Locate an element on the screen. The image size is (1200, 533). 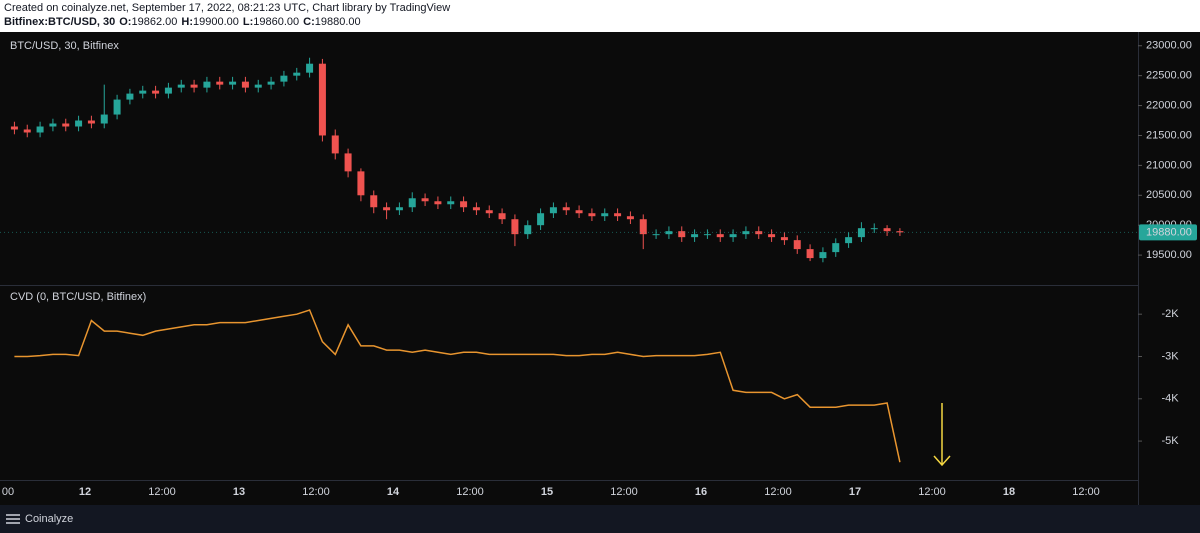
cvd-pane-title: CVD (0, BTC/USD, Bitfinex) is located at coordinates (78, 297).